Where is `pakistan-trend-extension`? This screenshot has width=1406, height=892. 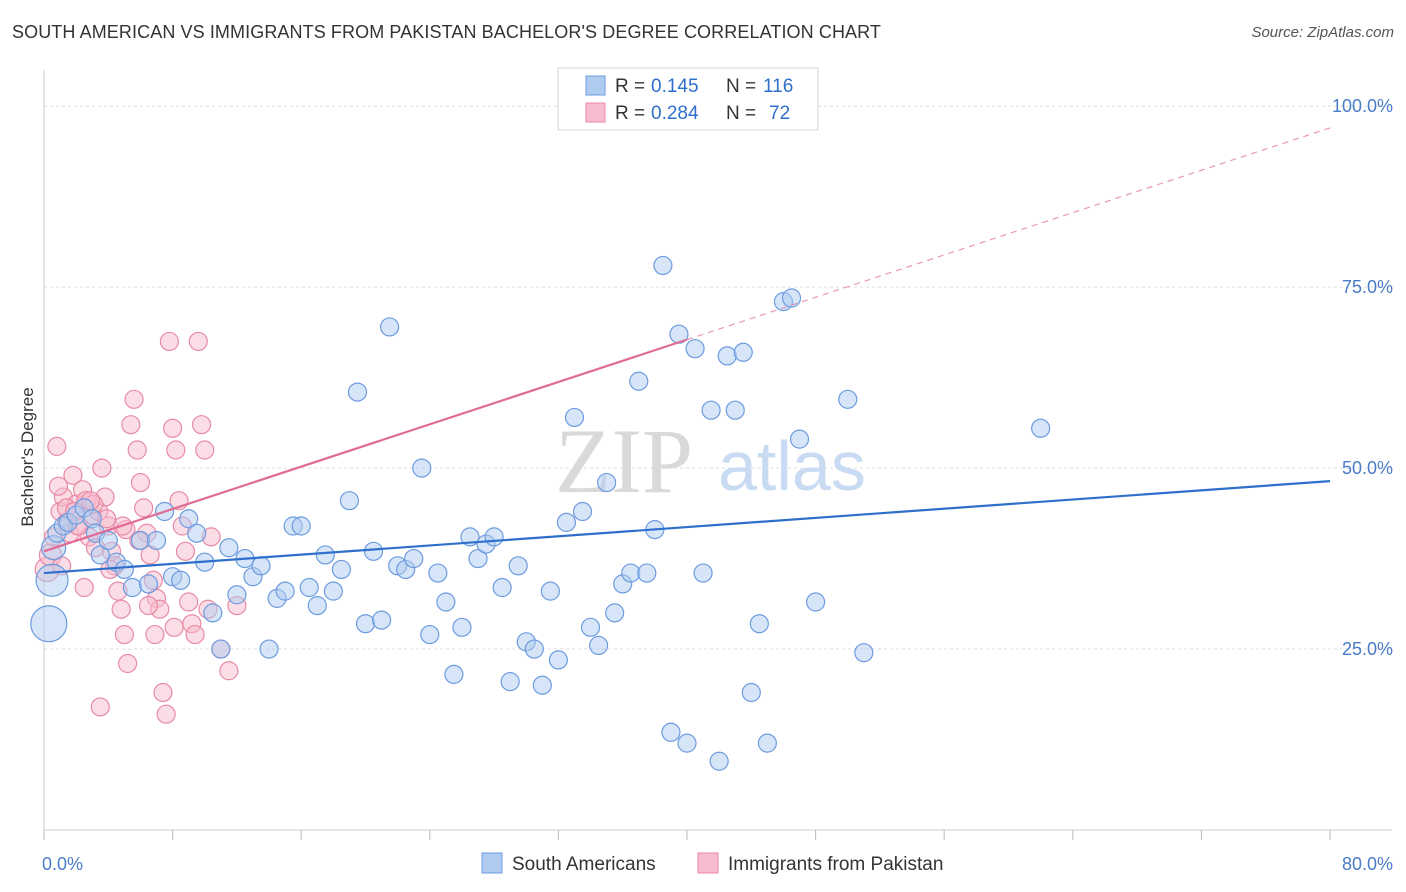 pakistan-trend-extension is located at coordinates (1008, 234).